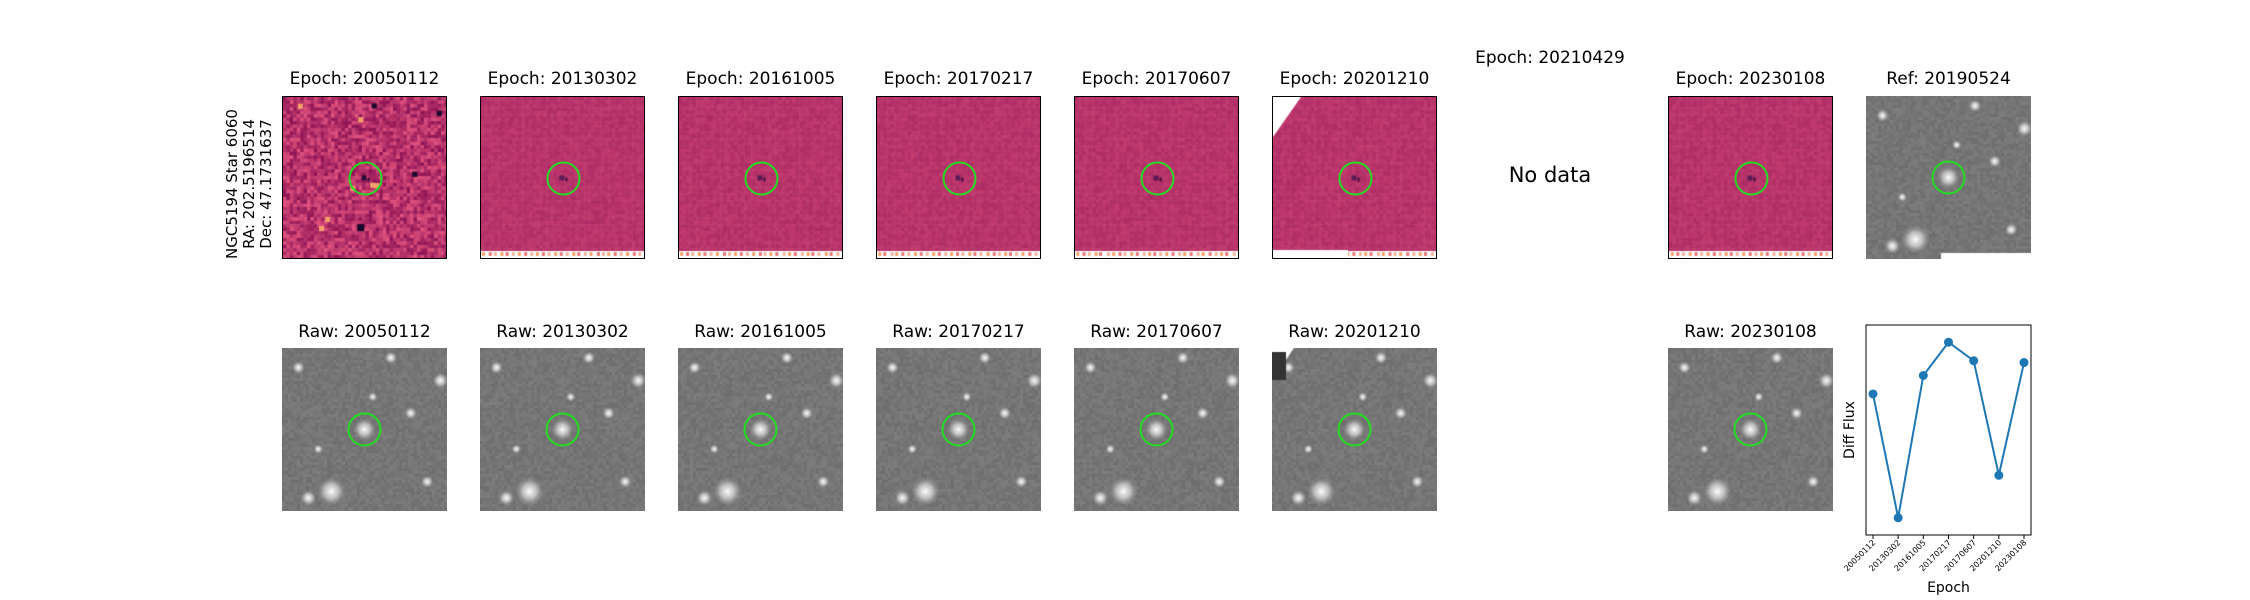 Image resolution: width=2250 pixels, height=600 pixels. Describe the element at coordinates (562, 332) in the screenshot. I see `raw-title-1: Raw: 20130302` at that location.